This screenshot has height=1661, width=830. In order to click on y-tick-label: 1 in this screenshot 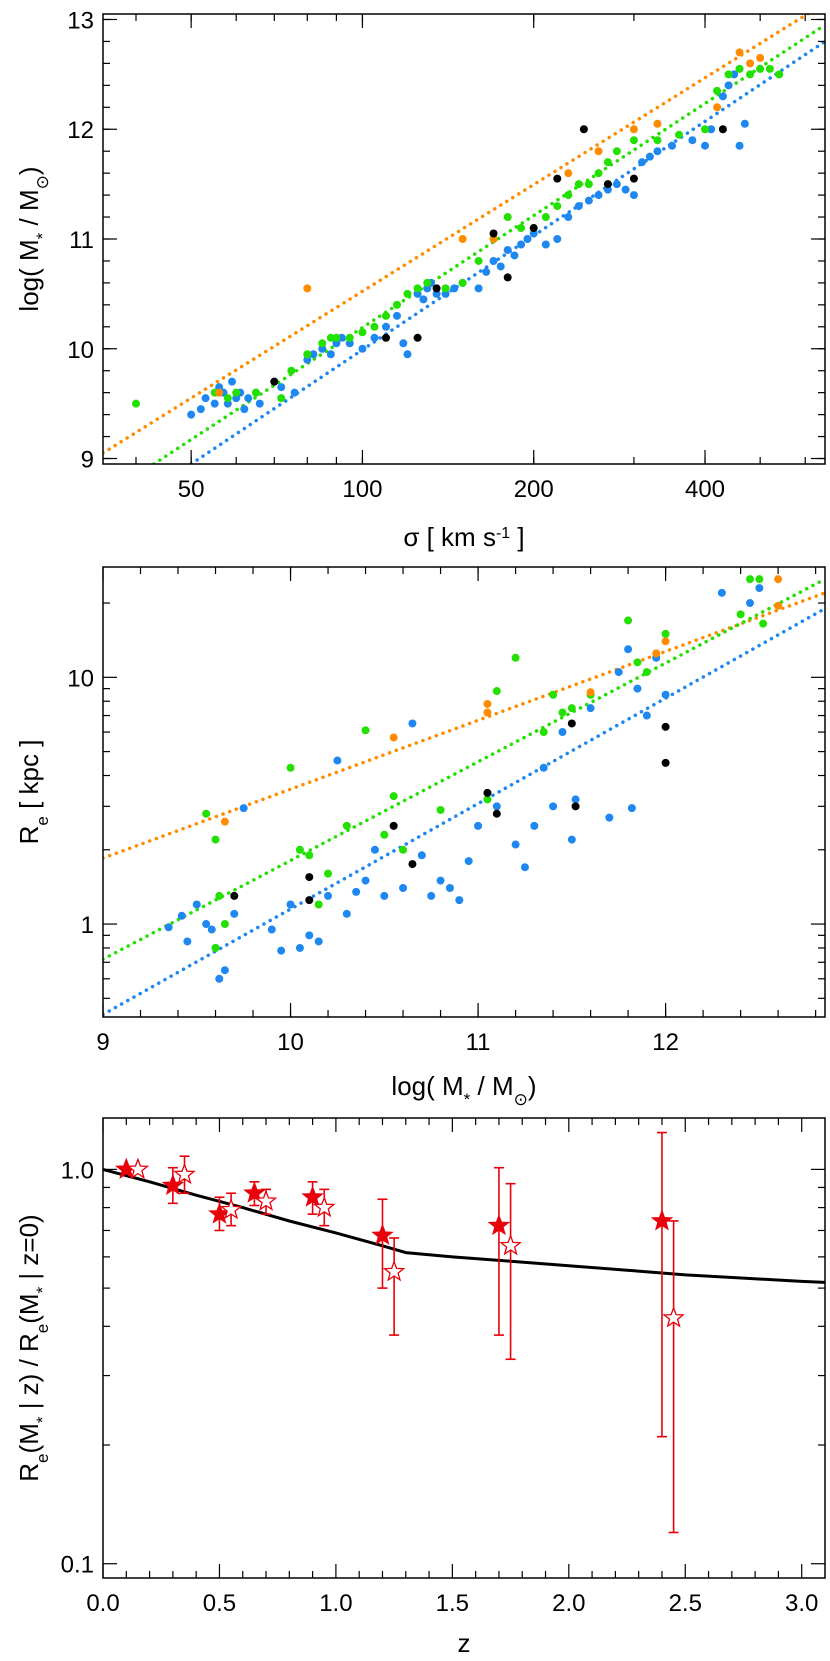, I will do `click(87, 925)`.